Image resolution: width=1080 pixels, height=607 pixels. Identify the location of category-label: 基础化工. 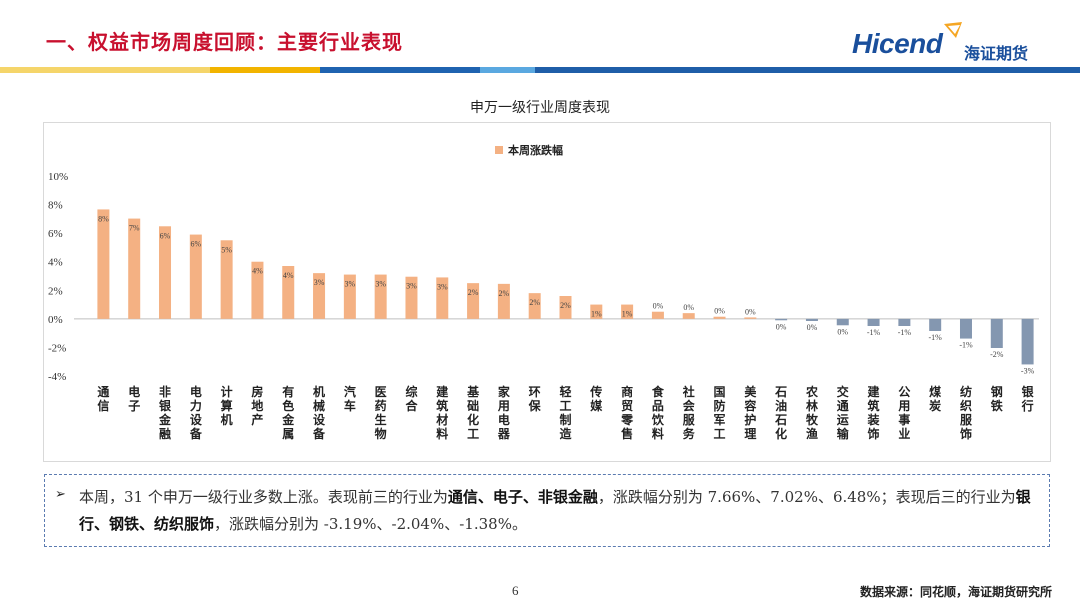
(473, 412).